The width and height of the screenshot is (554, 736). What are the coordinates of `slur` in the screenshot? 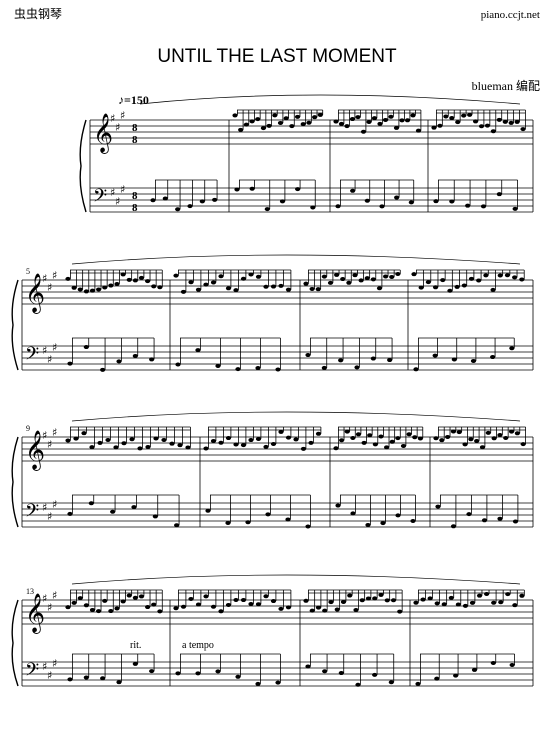 It's located at (296, 579).